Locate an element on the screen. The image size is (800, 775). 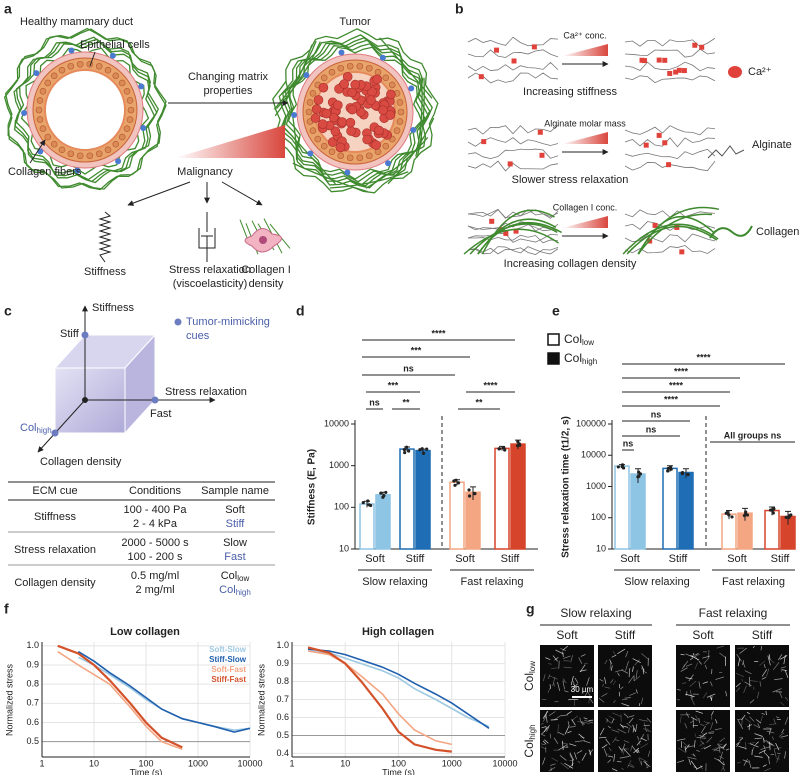
legend-label: Stiff-Slow is located at coordinates (228, 659).